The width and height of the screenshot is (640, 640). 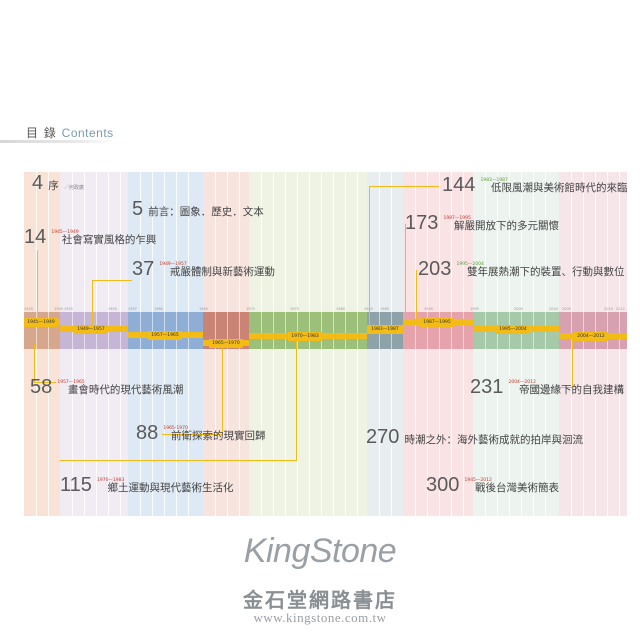 What do you see at coordinates (559, 188) in the screenshot?
I see `entry-title: 低限風潮與美術館時代的來臨` at bounding box center [559, 188].